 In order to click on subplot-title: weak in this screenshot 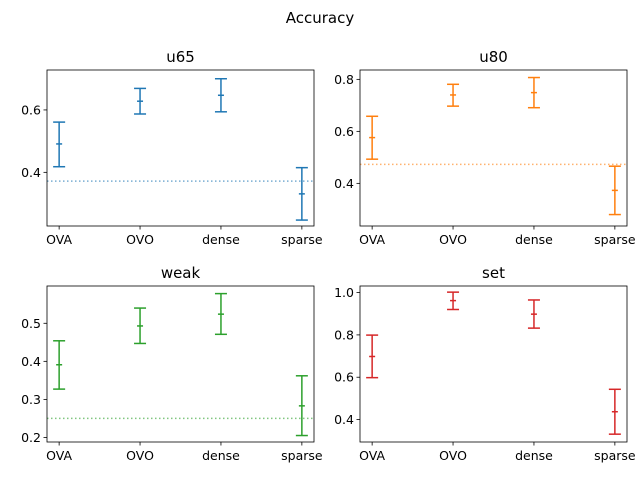, I will do `click(181, 273)`.